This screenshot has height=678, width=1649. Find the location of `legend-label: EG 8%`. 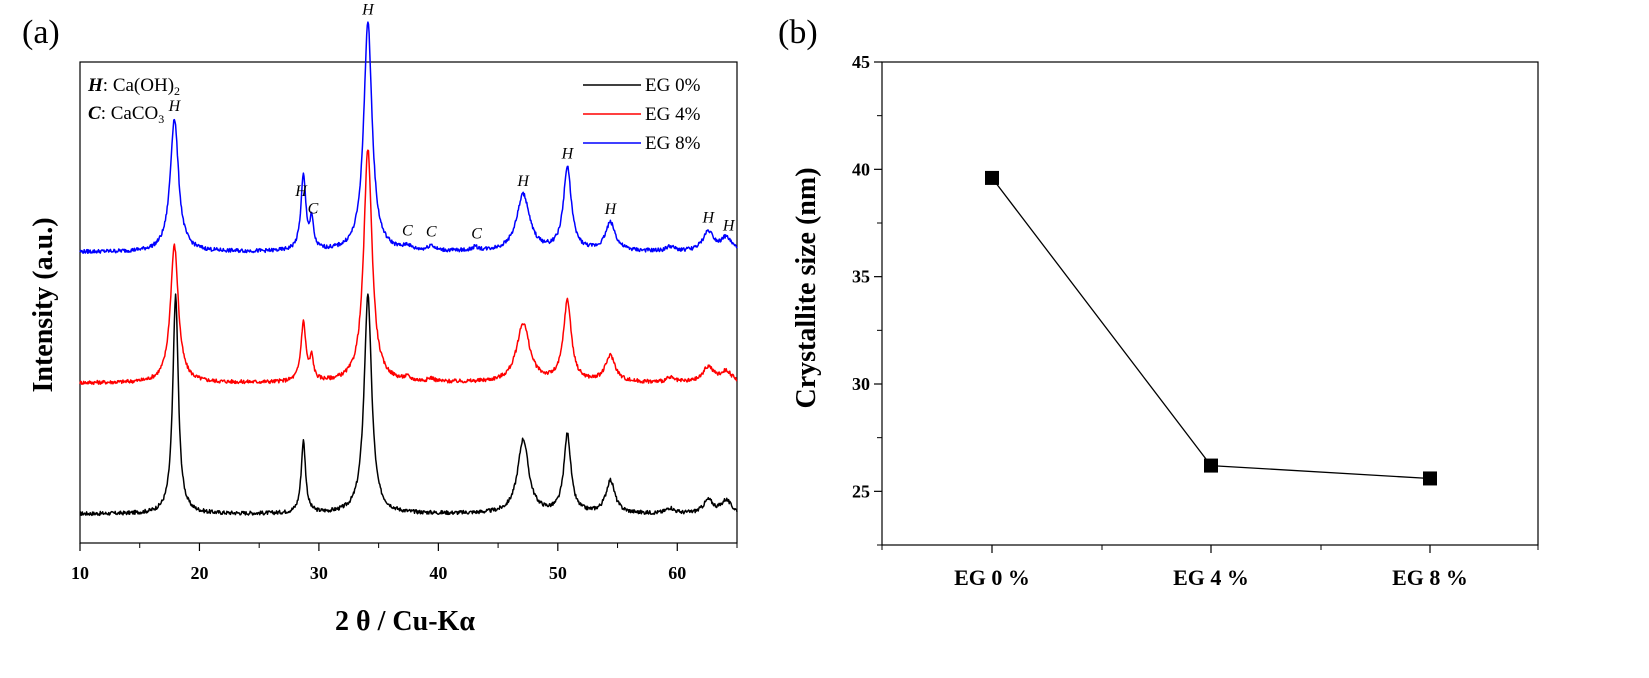

legend-label: EG 8% is located at coordinates (673, 143).